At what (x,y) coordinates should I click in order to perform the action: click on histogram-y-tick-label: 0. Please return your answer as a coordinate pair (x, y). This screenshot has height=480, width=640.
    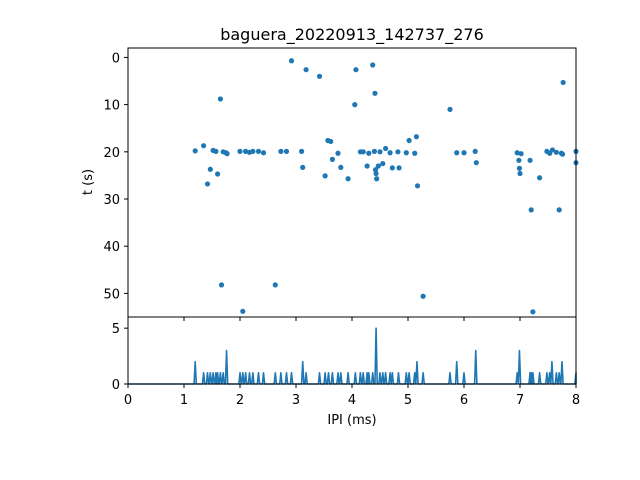
    Looking at the image, I should click on (116, 385).